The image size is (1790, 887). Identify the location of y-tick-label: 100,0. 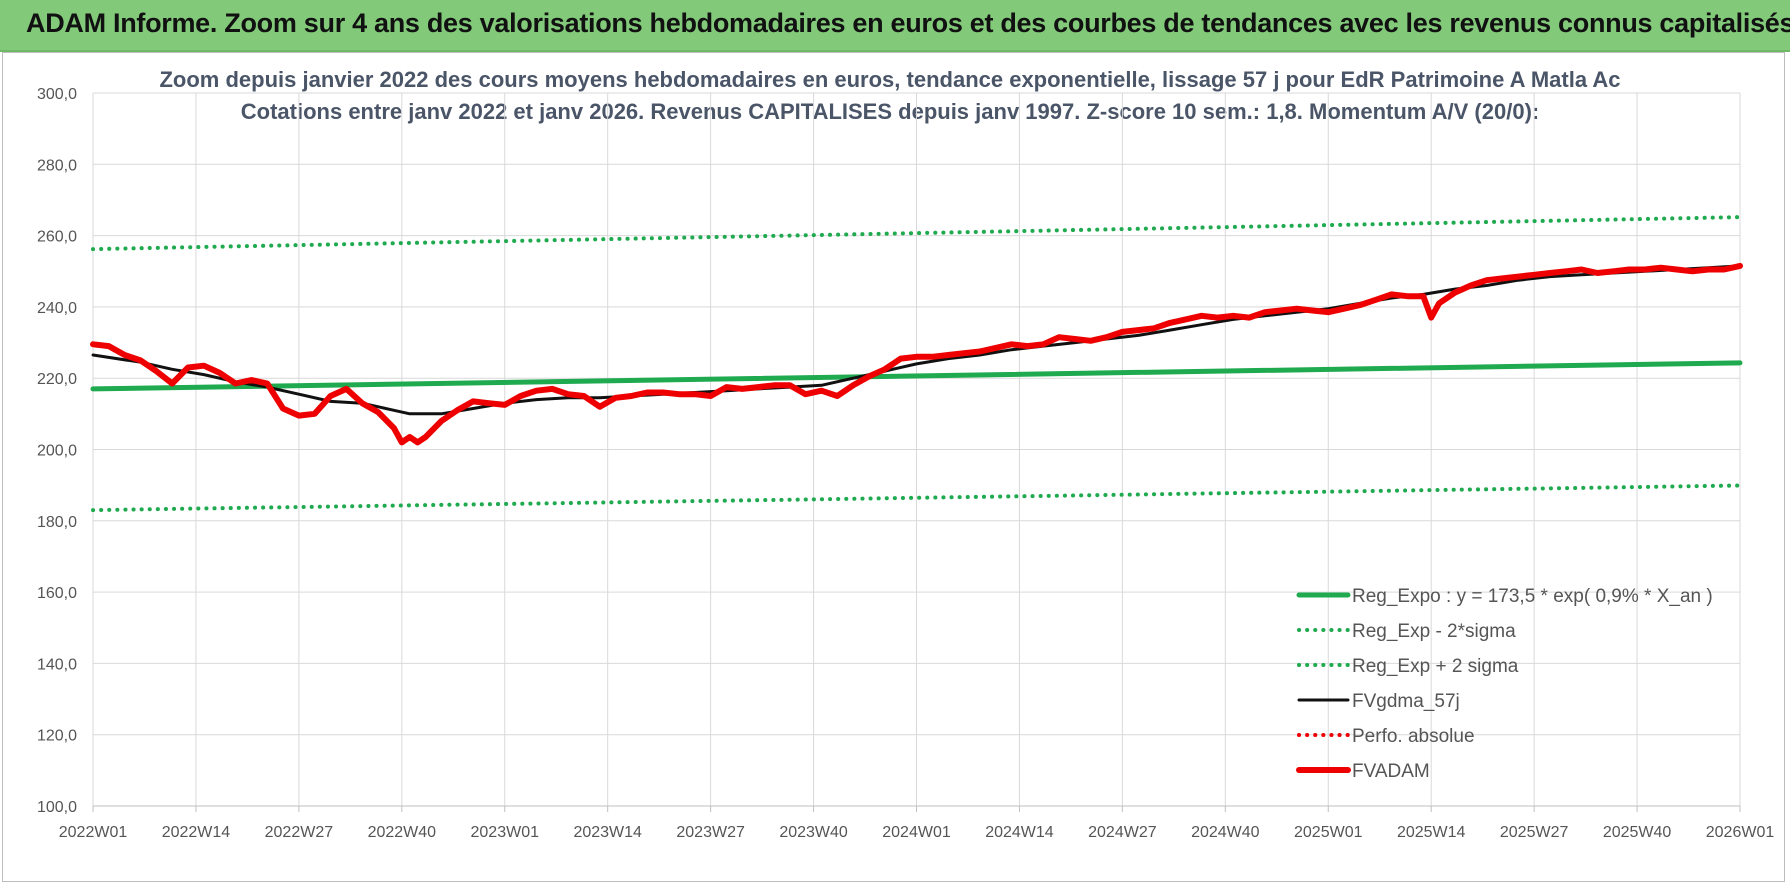
(57, 807).